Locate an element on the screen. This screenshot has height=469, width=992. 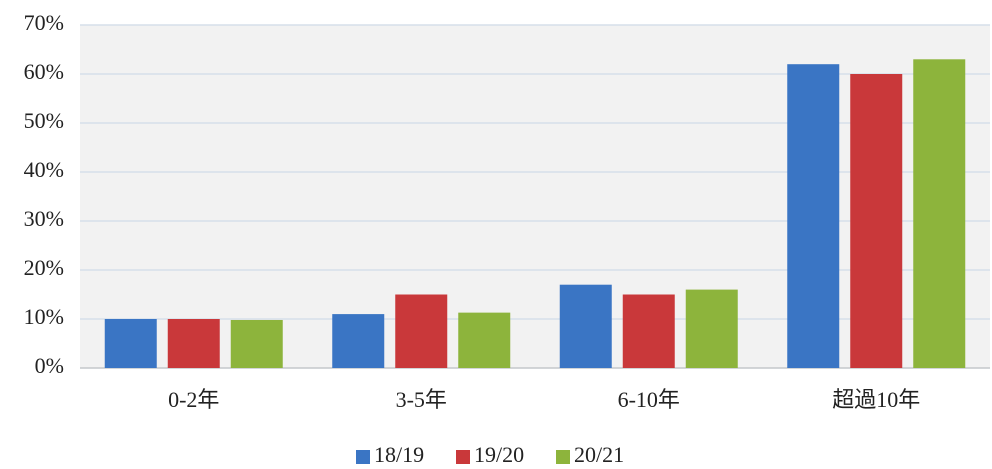
y-tick-label: 0% is located at coordinates (49, 365).